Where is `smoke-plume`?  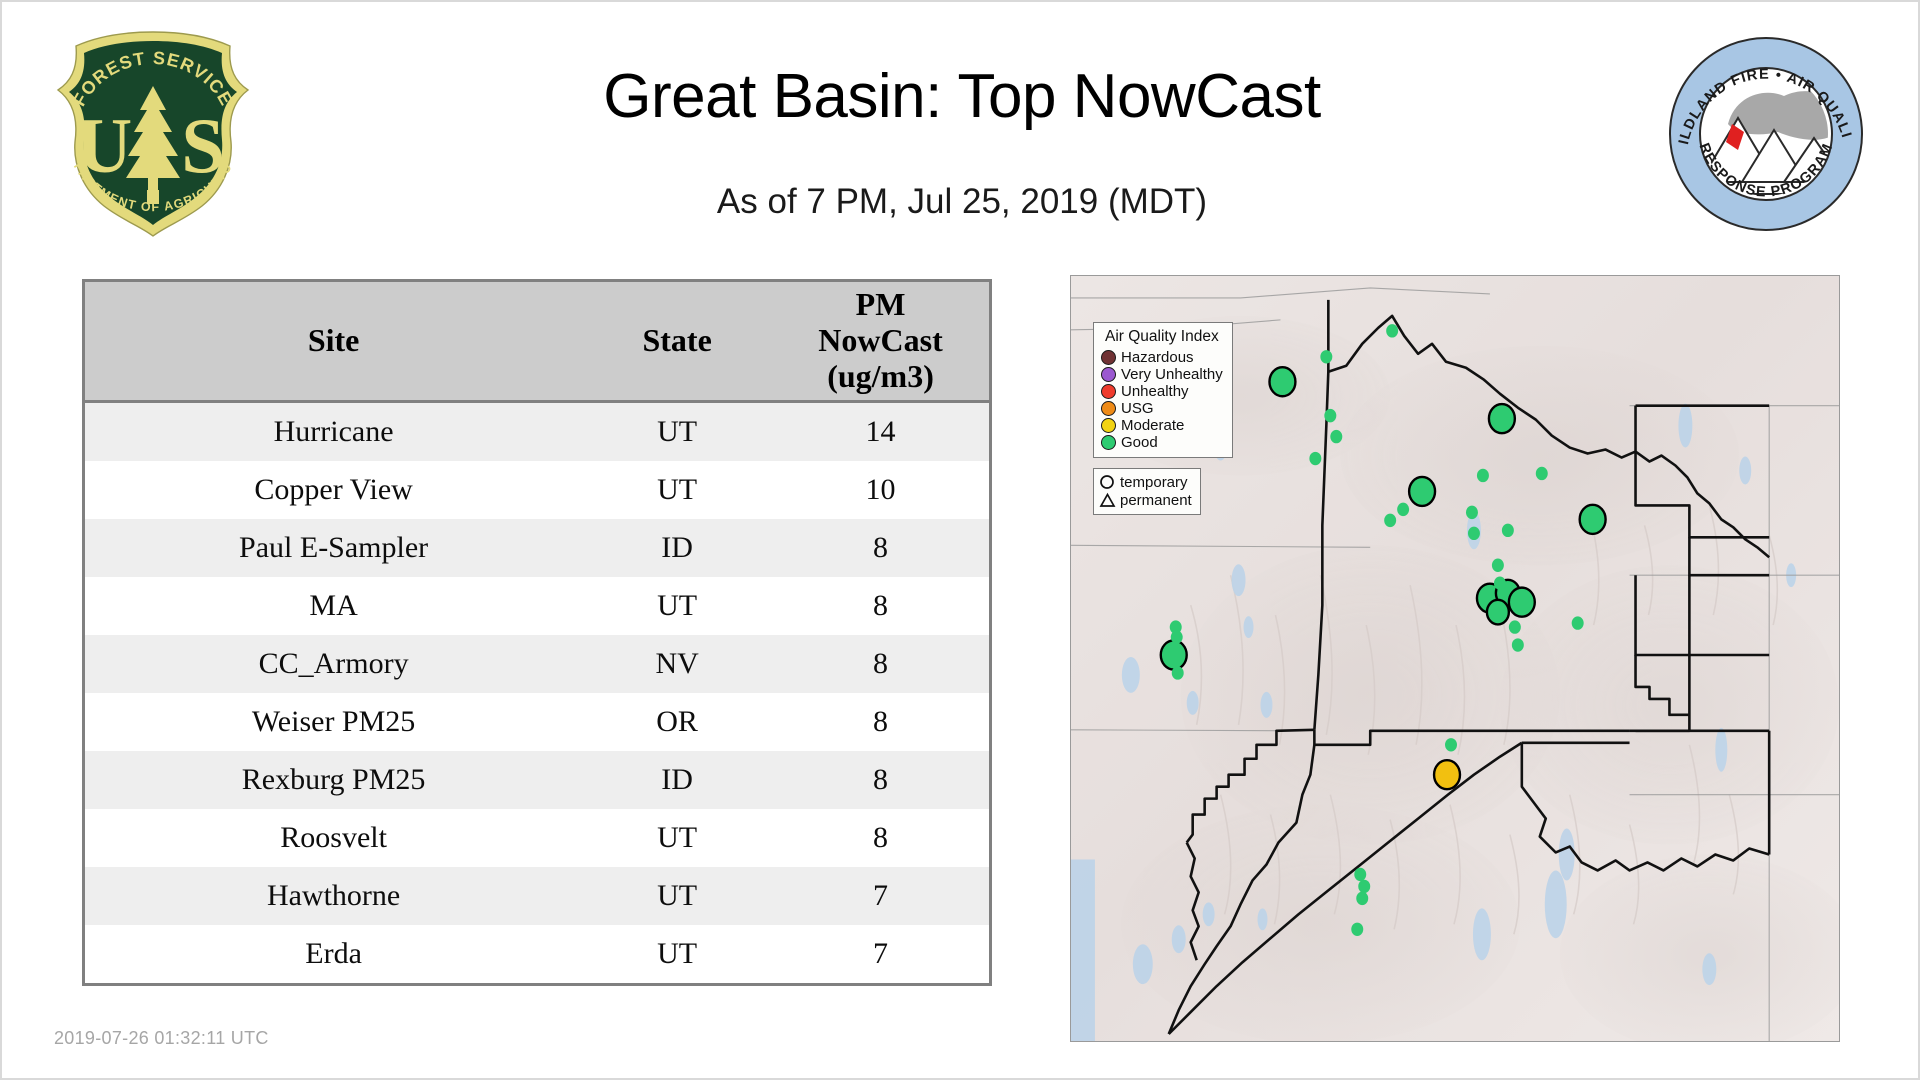
smoke-plume is located at coordinates (1778, 115).